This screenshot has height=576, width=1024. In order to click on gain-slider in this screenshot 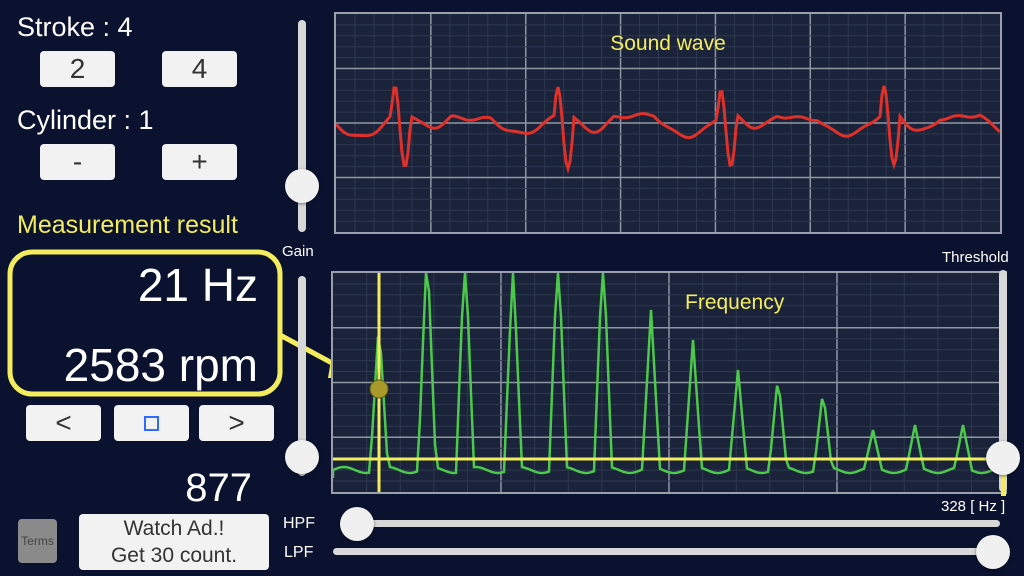, I will do `click(302, 126)`.